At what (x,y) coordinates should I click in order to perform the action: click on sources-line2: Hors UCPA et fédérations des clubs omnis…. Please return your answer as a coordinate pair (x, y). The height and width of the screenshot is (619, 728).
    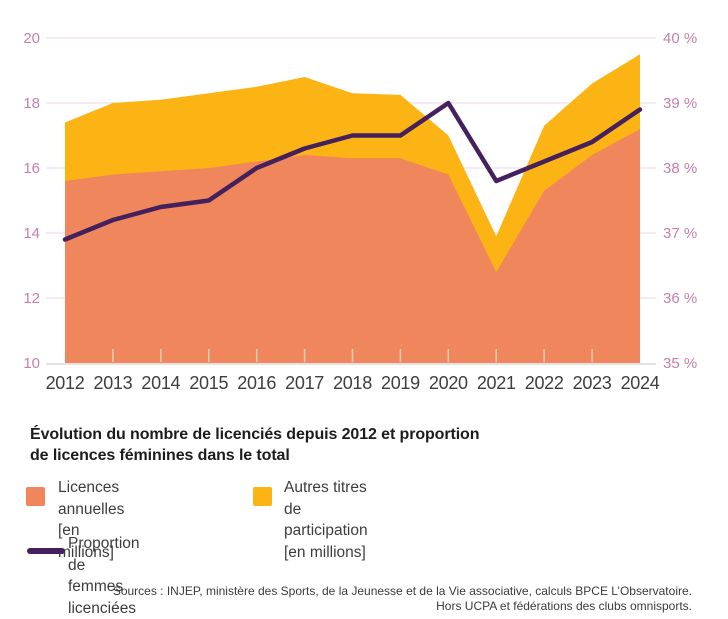
    Looking at the image, I should click on (564, 606).